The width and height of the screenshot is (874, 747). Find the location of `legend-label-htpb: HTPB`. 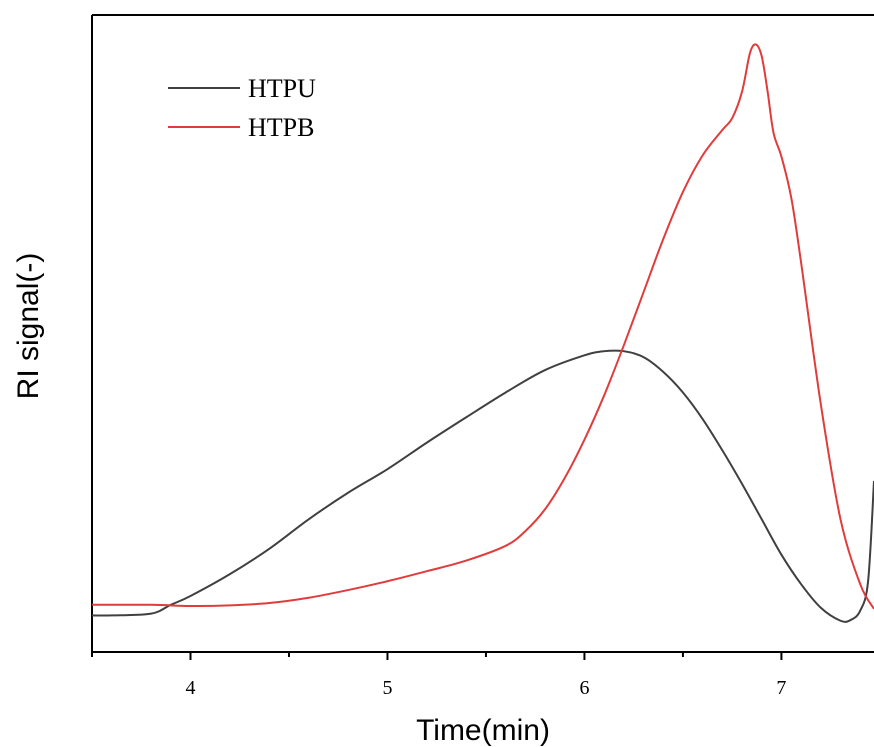

legend-label-htpb: HTPB is located at coordinates (281, 127).